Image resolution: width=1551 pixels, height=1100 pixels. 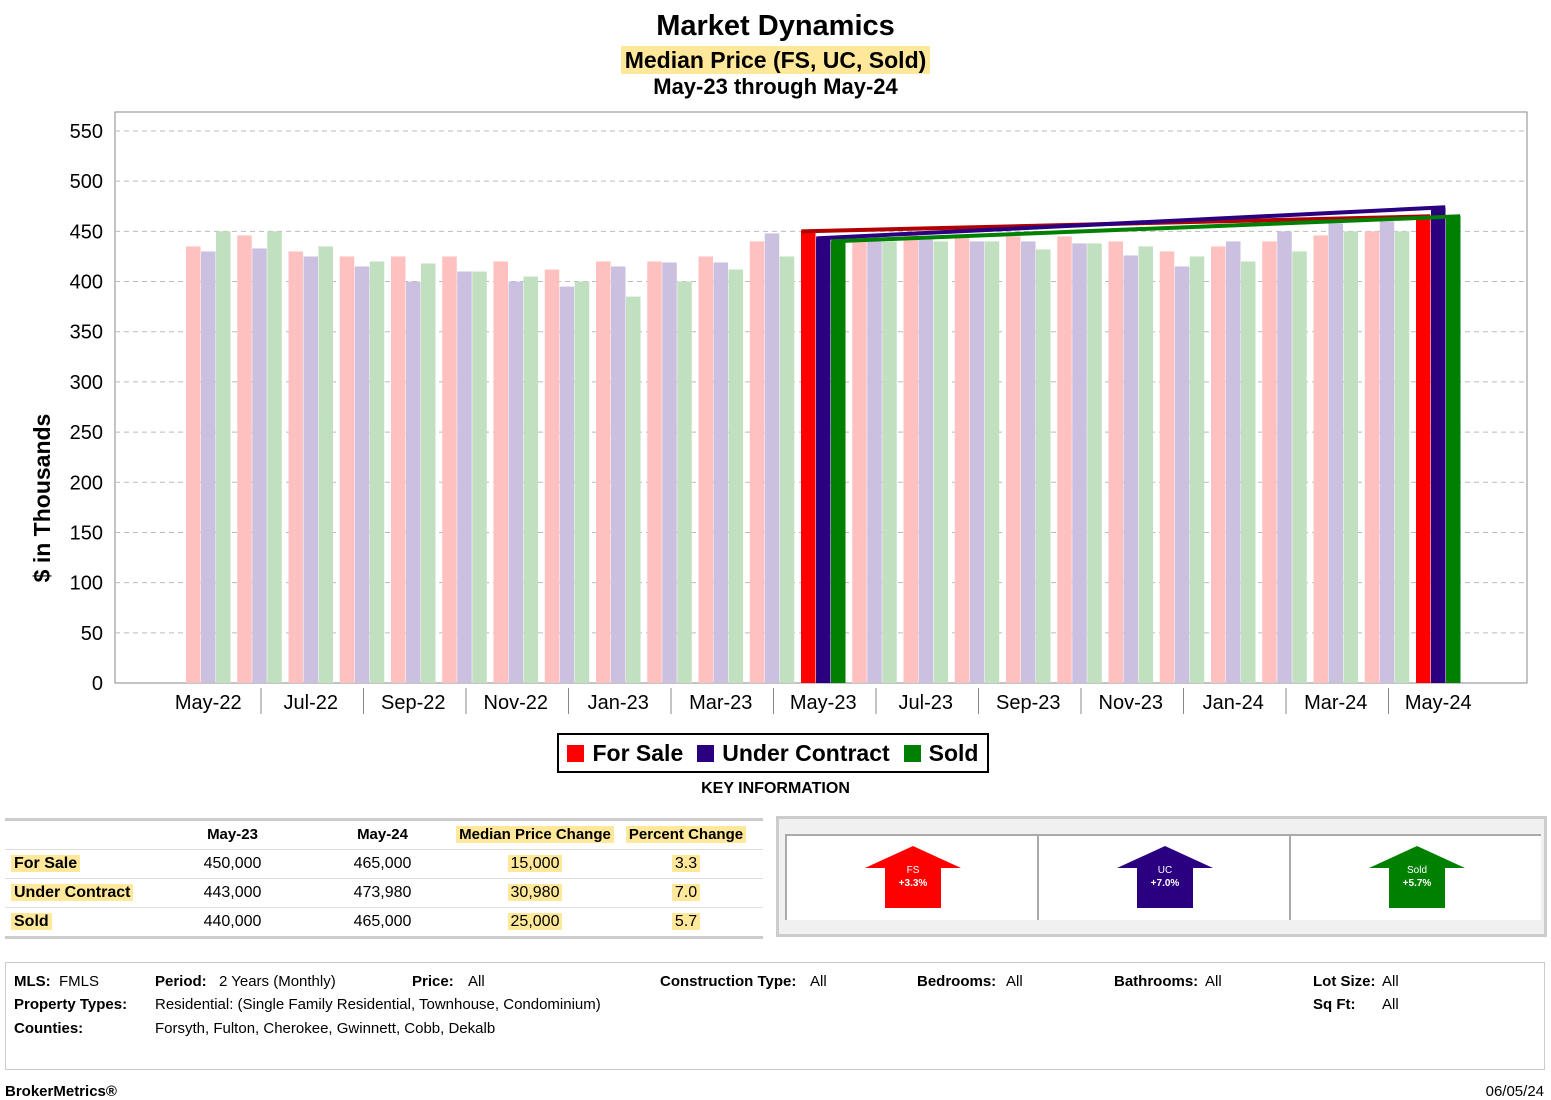 I want to click on row-percent-text: 3.3, so click(x=686, y=863).